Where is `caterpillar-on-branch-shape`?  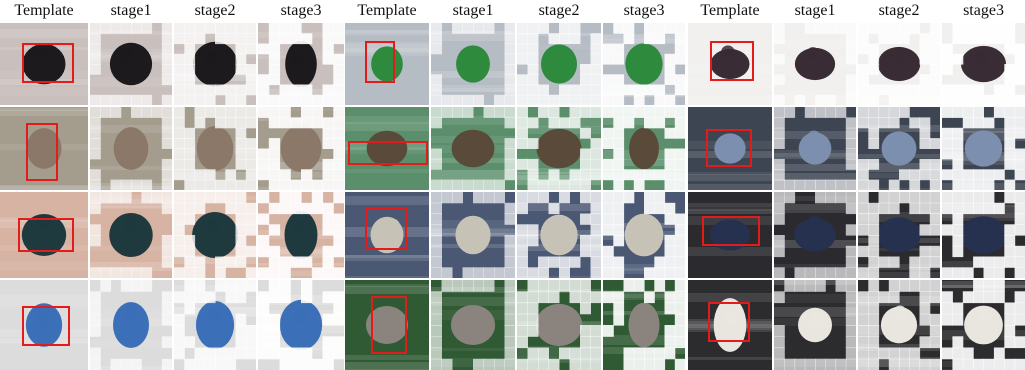 caterpillar-on-branch-shape is located at coordinates (473, 148).